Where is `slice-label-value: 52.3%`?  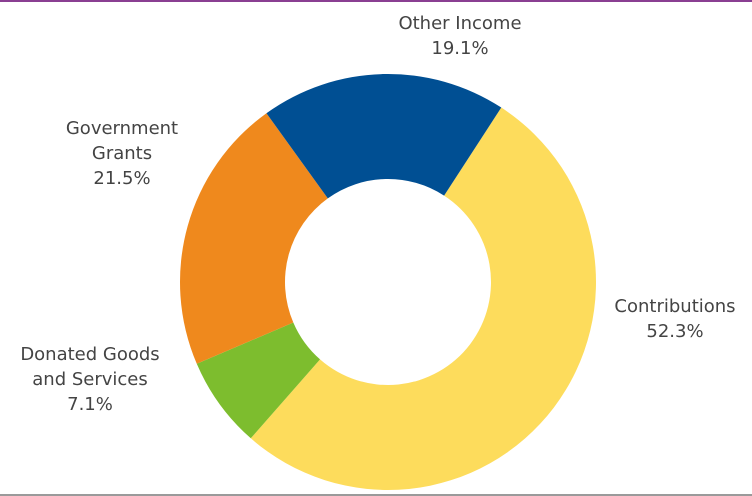
slice-label-value: 52.3% is located at coordinates (675, 331).